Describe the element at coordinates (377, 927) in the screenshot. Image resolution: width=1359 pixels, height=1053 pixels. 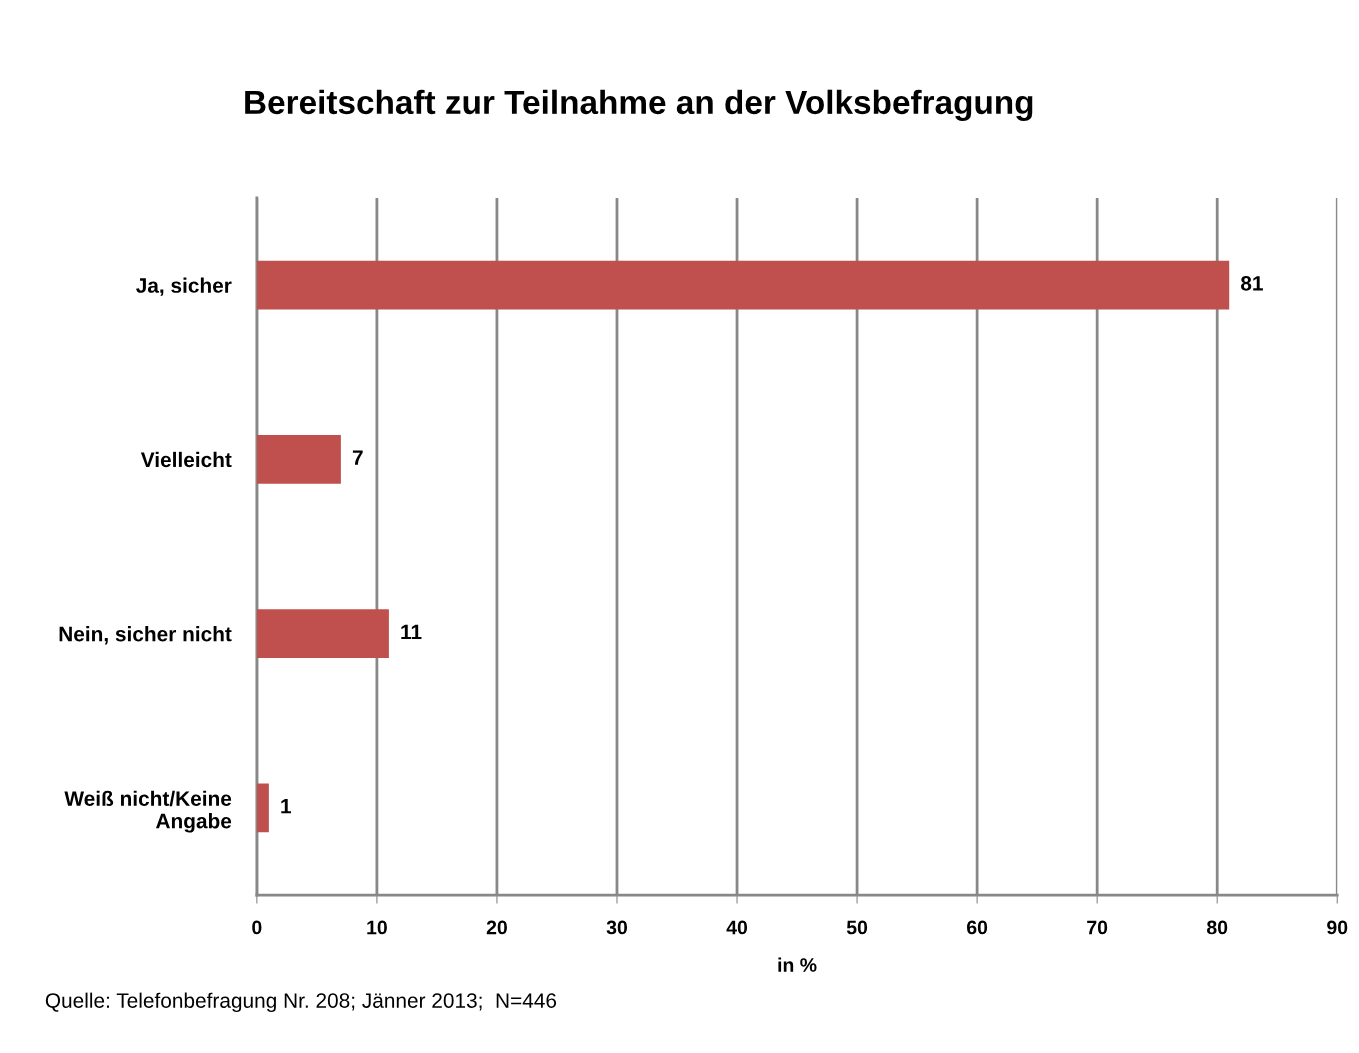
I see `x-tick-label: 10` at that location.